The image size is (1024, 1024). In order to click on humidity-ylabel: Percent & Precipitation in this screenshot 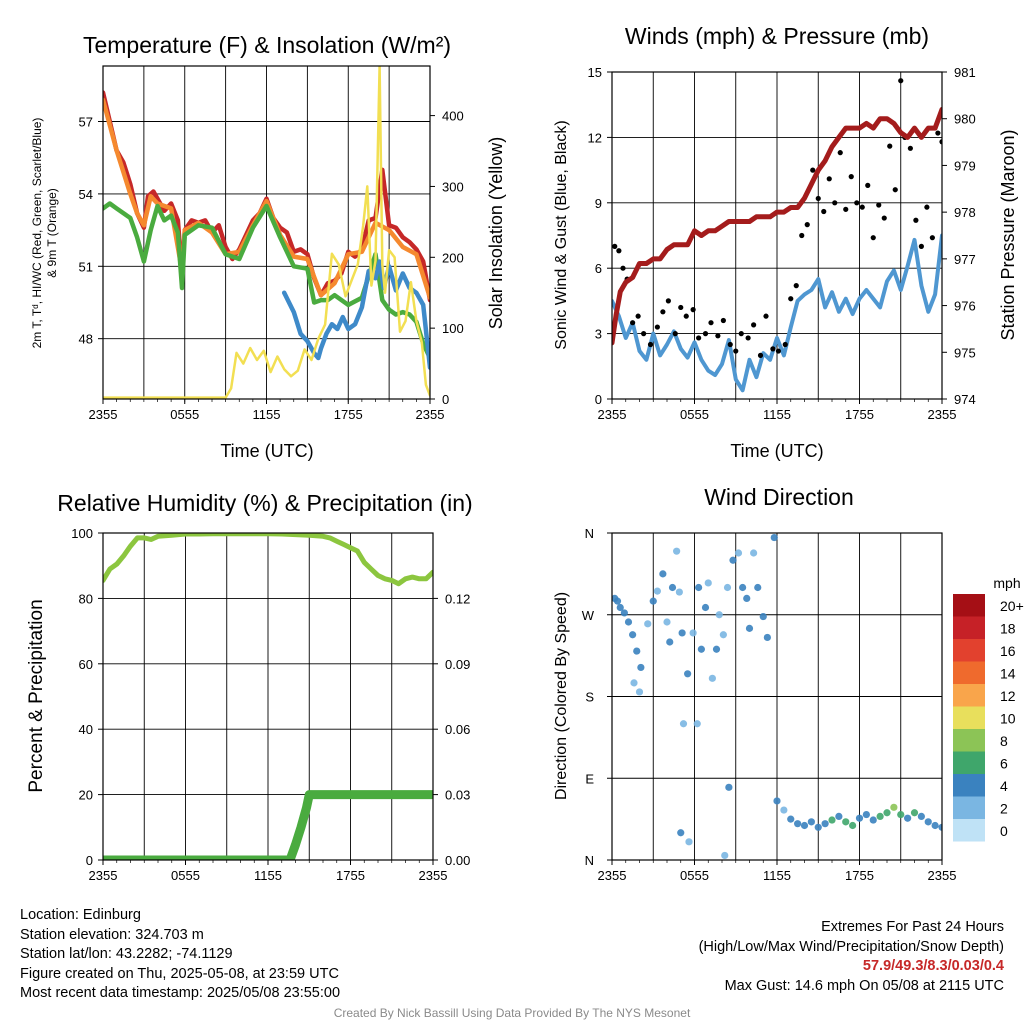, I will do `click(36, 695)`.